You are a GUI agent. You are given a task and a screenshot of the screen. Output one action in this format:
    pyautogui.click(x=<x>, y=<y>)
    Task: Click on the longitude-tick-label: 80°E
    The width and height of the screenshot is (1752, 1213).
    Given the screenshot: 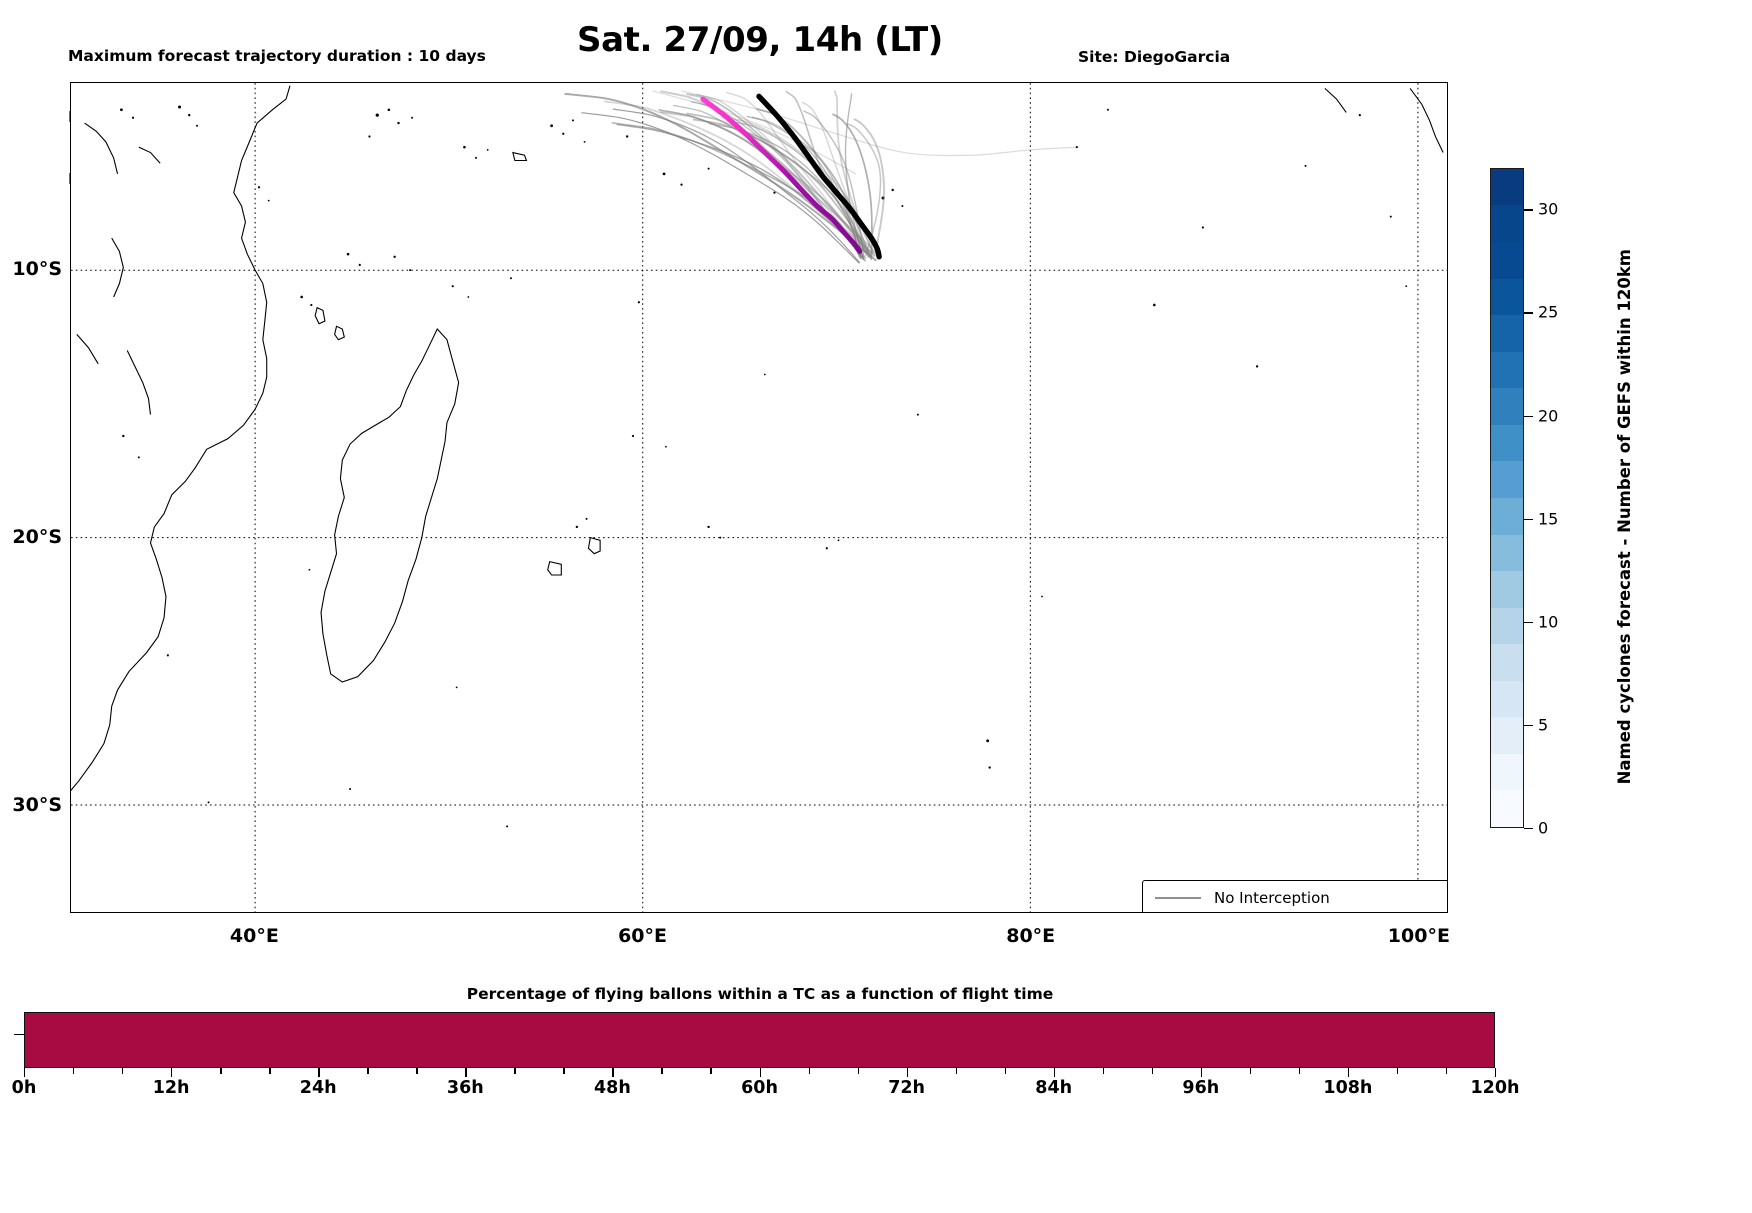 What is the action you would take?
    pyautogui.click(x=1031, y=936)
    